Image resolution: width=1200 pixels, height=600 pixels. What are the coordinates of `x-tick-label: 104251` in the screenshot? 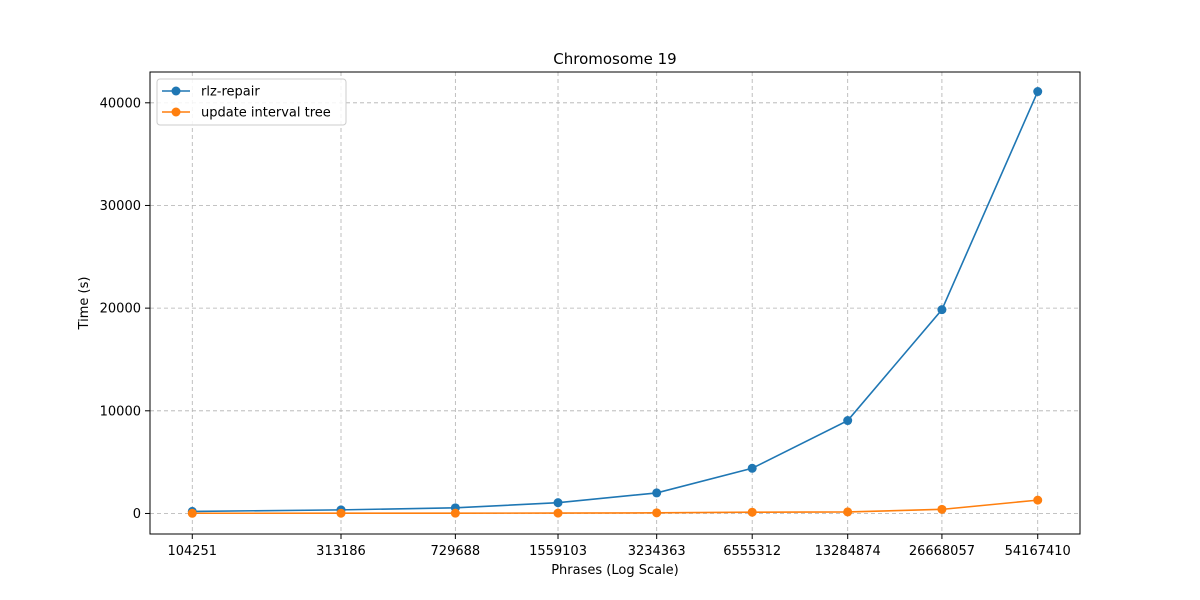 It's located at (192, 551).